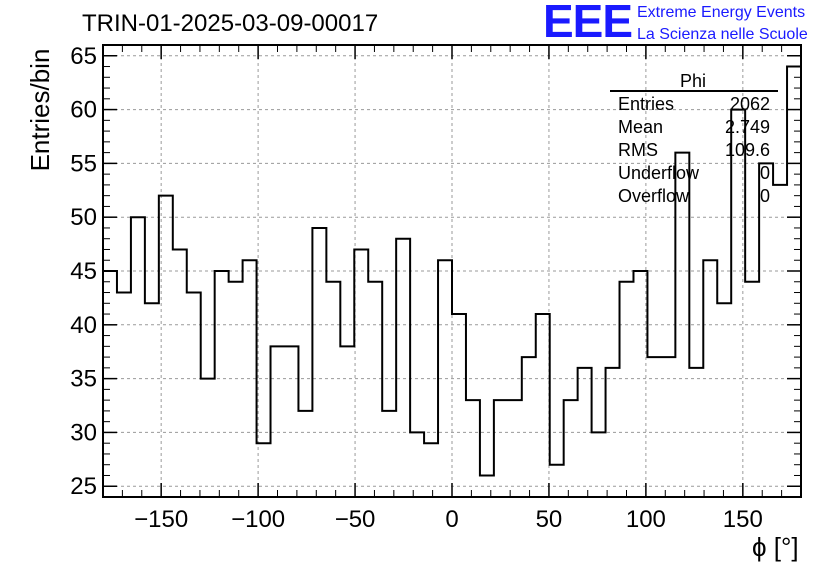 This screenshot has height=572, width=836. I want to click on stats-value: 2062, so click(749, 104).